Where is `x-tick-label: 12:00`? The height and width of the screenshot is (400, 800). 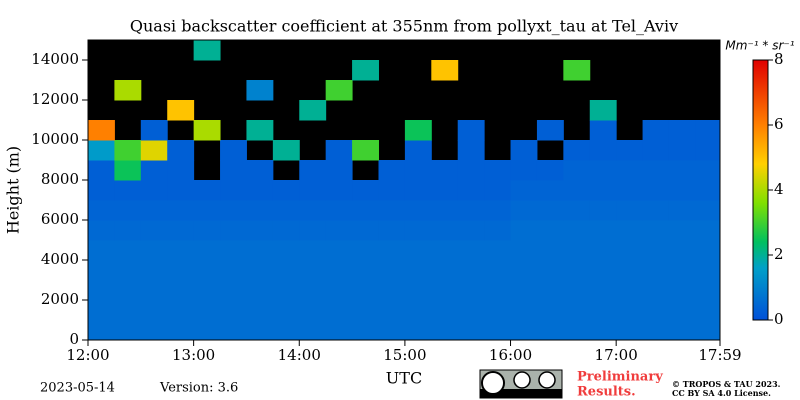 x-tick-label: 12:00 is located at coordinates (87, 355).